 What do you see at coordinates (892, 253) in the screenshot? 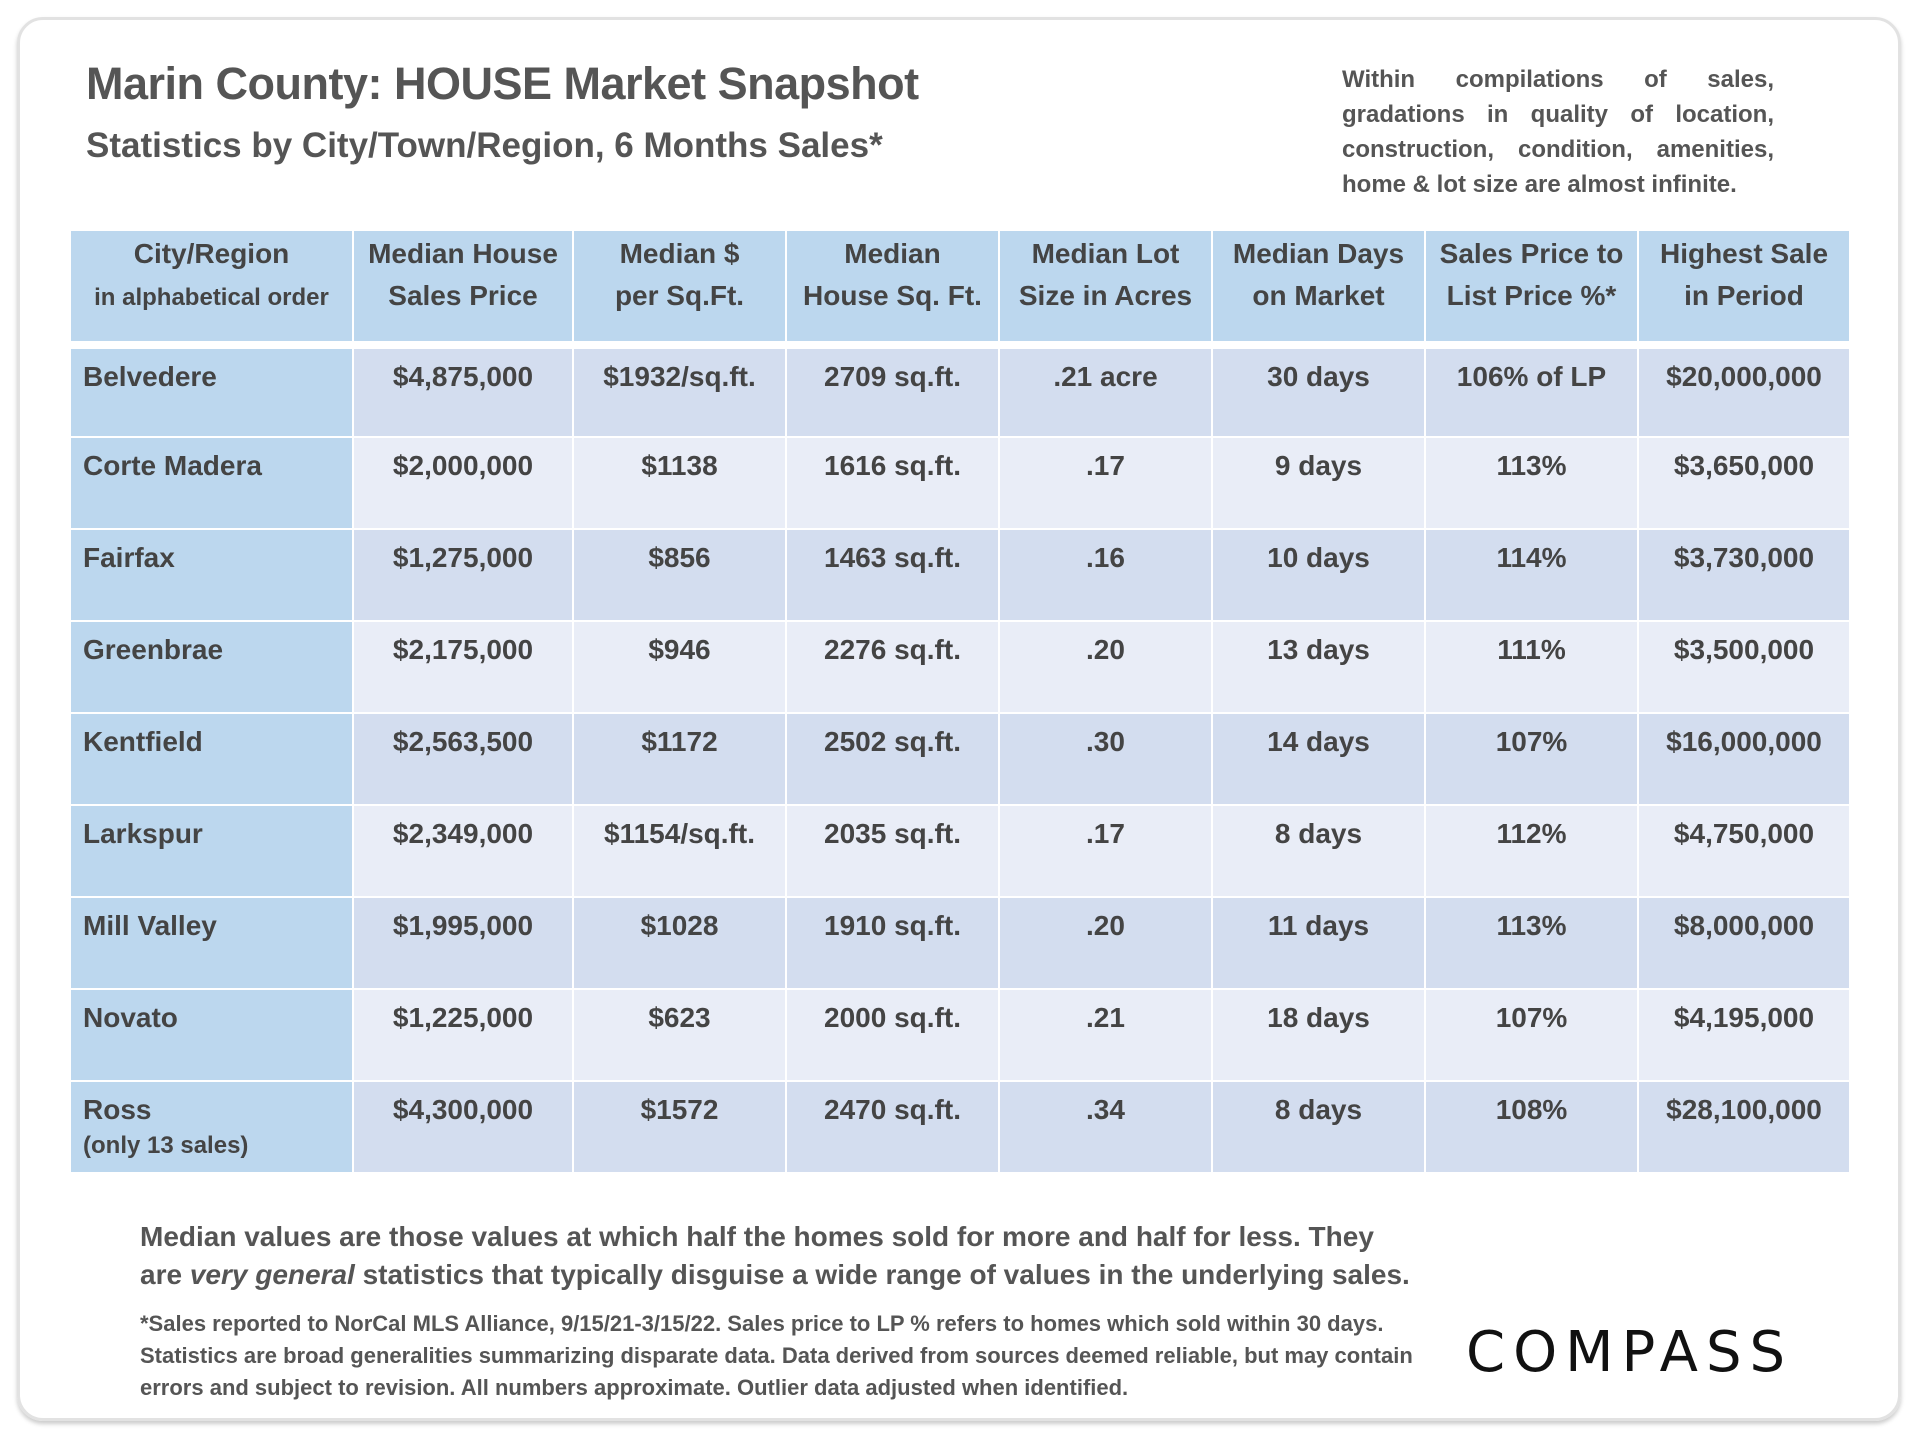
I see `column-header-line1: Median` at bounding box center [892, 253].